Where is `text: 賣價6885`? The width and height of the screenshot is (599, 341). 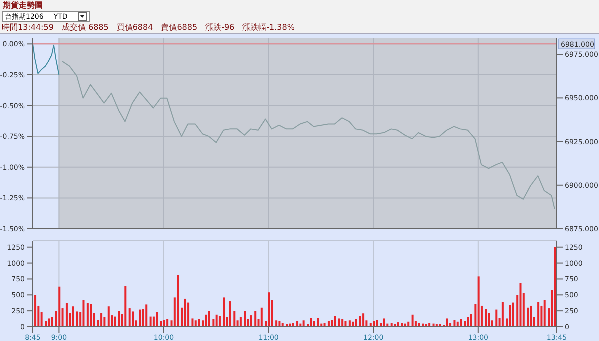
text: 賣價6885 is located at coordinates (179, 28).